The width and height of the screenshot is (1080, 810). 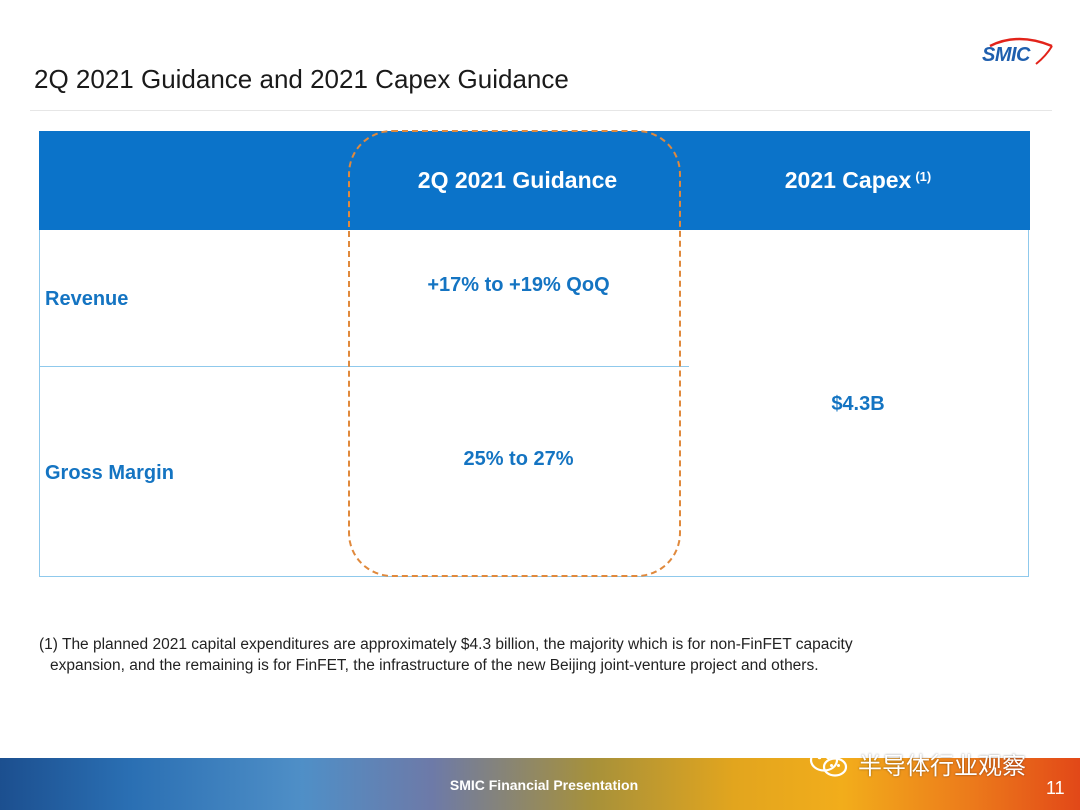 I want to click on footer-text: SMIC Financial Presentation, so click(x=544, y=785).